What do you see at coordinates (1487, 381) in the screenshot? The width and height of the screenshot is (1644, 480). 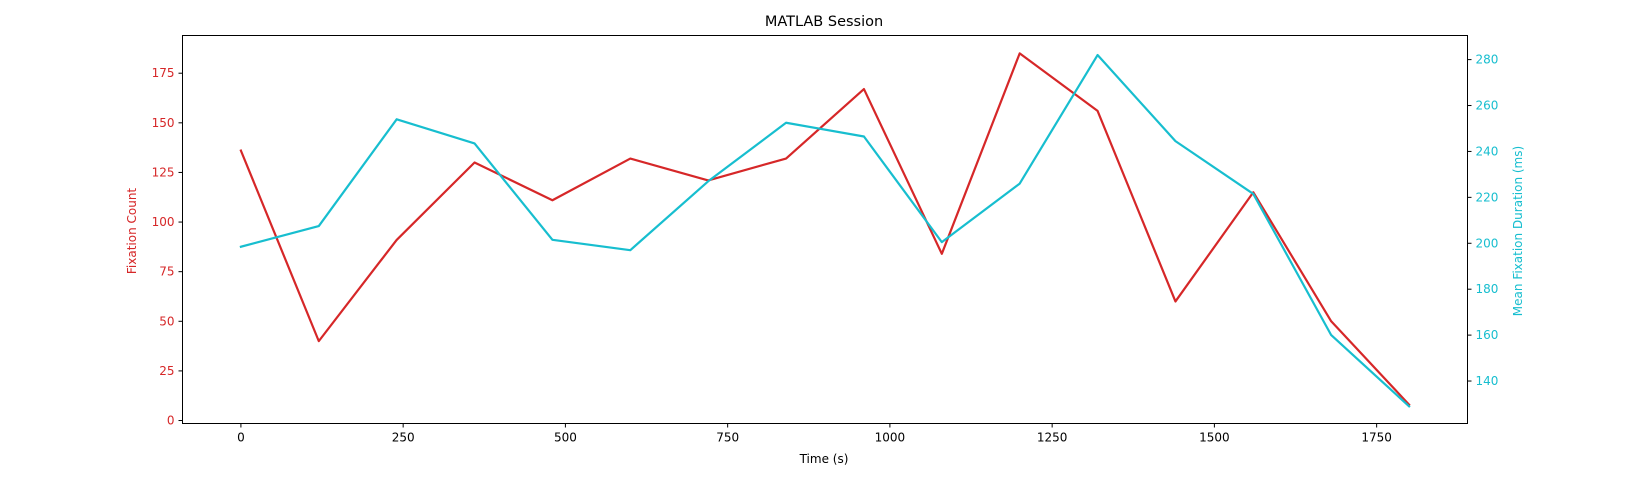 I see `right-y-tick-label: 140` at bounding box center [1487, 381].